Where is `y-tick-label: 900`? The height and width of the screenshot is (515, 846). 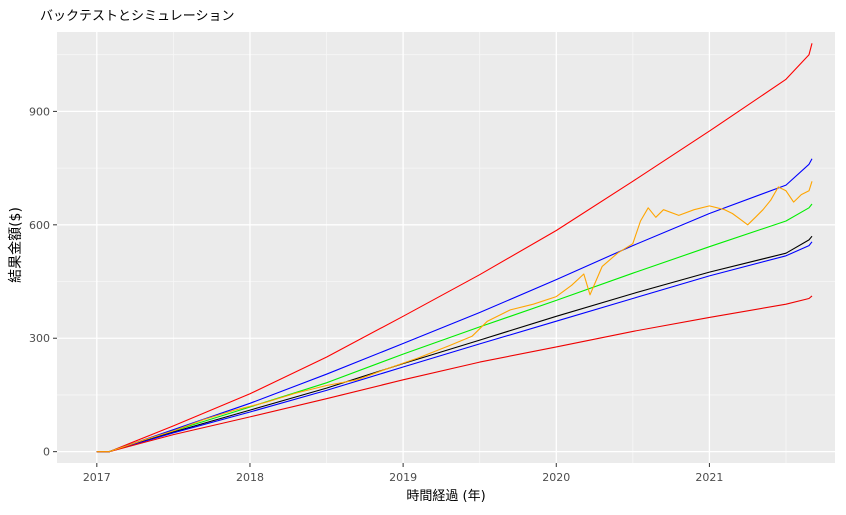 y-tick-label: 900 is located at coordinates (39, 111).